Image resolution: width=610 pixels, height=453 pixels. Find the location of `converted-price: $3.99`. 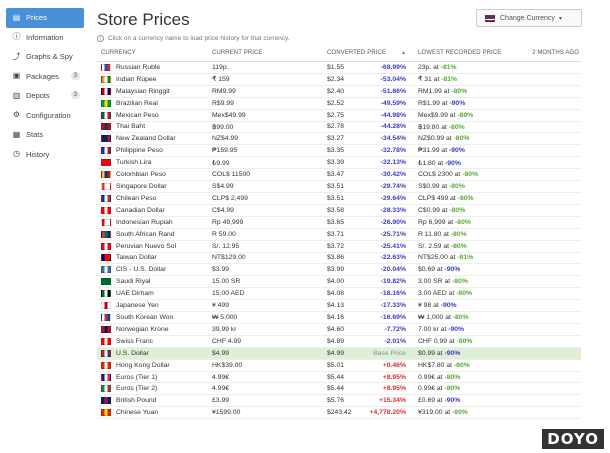

converted-price: $3.99 is located at coordinates (336, 270).